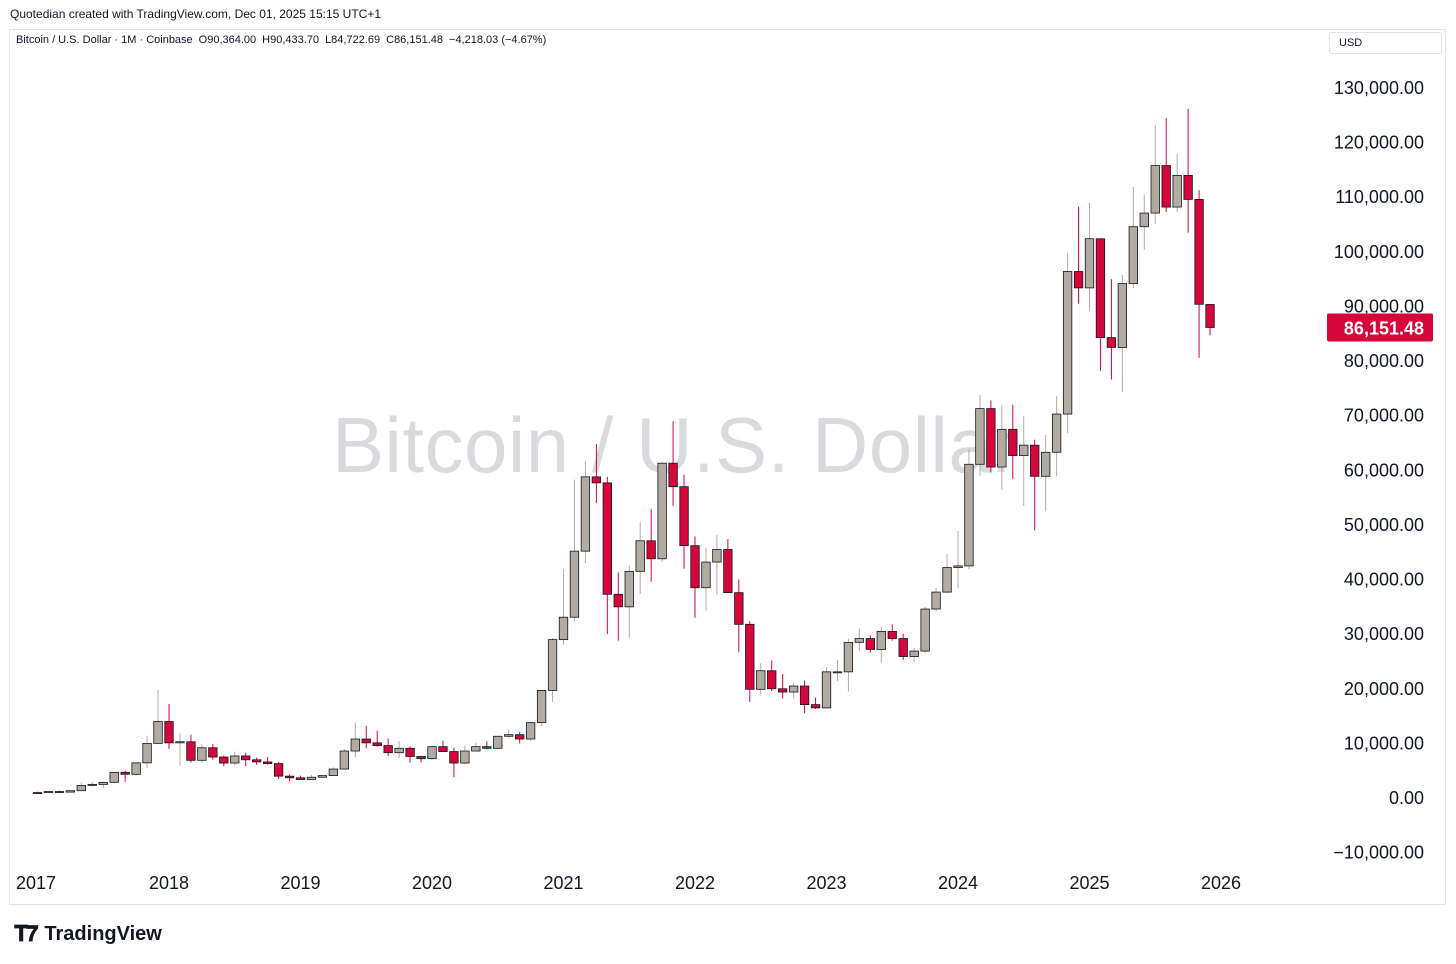 The image size is (1456, 964). What do you see at coordinates (36, 883) in the screenshot?
I see `x-tick-label: 2017` at bounding box center [36, 883].